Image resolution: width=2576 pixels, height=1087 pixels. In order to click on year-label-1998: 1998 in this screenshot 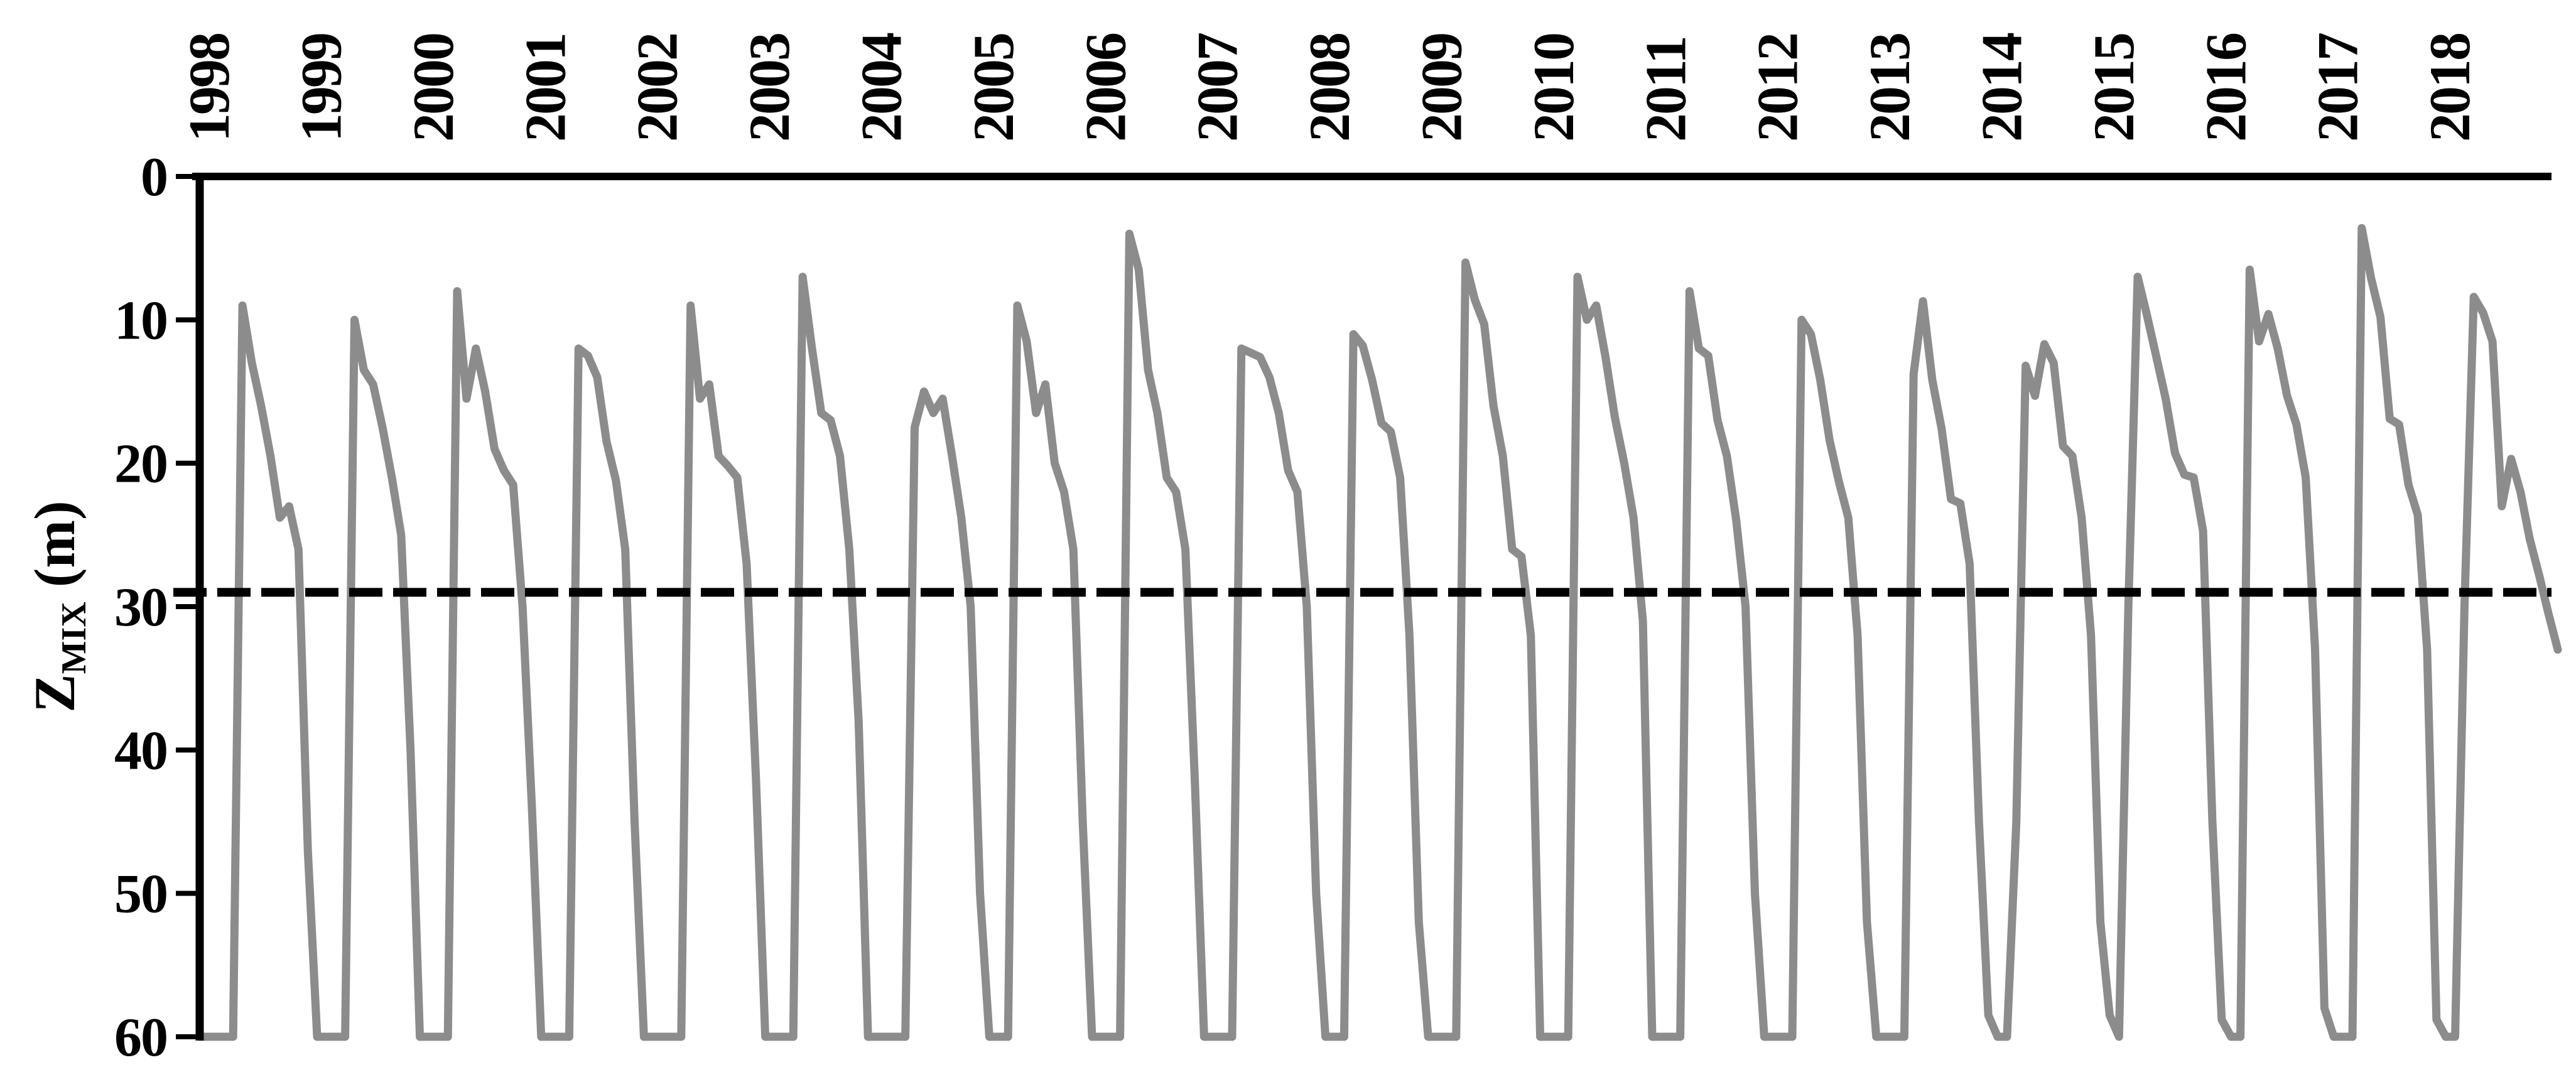, I will do `click(209, 88)`.